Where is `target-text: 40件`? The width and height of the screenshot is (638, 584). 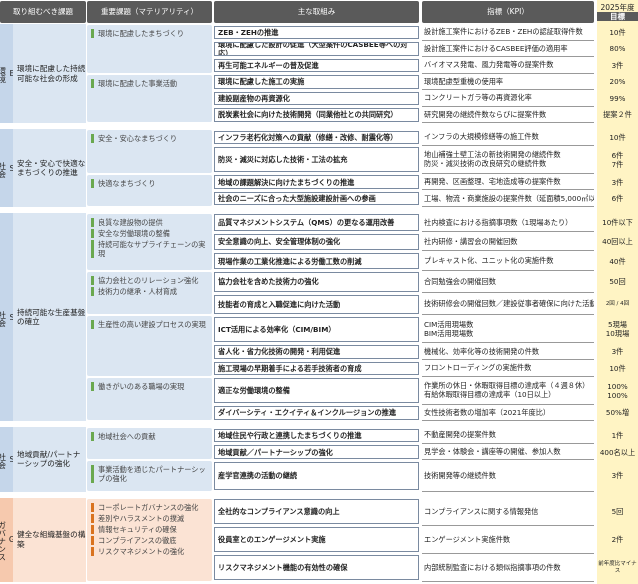 target-text: 40件 is located at coordinates (617, 261).